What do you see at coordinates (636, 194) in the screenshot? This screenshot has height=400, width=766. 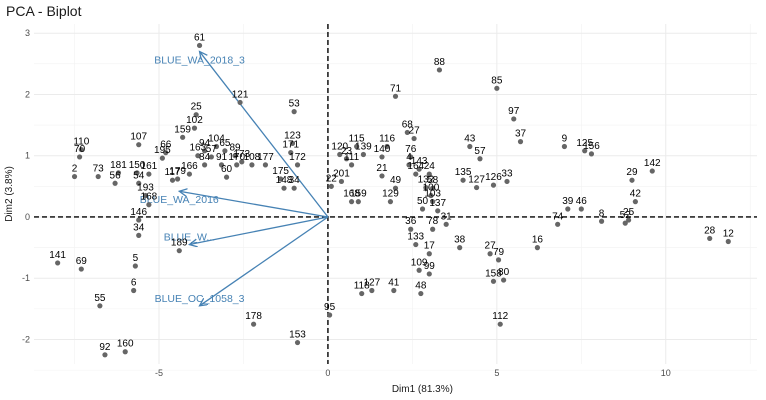 I see `data-point-label: 42` at bounding box center [636, 194].